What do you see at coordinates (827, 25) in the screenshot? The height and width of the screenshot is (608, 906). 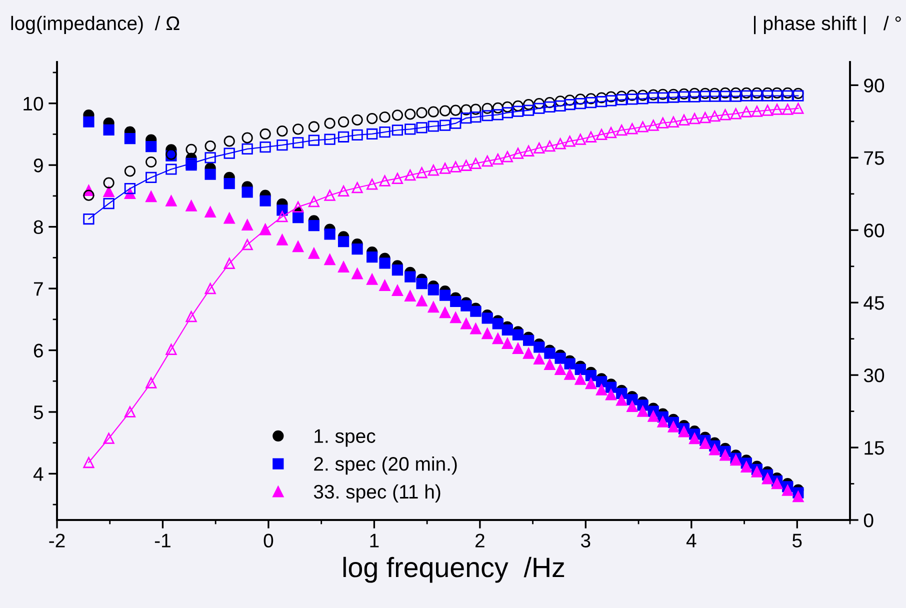 I see `y2-axis-title: | phase shift | / °` at bounding box center [827, 25].